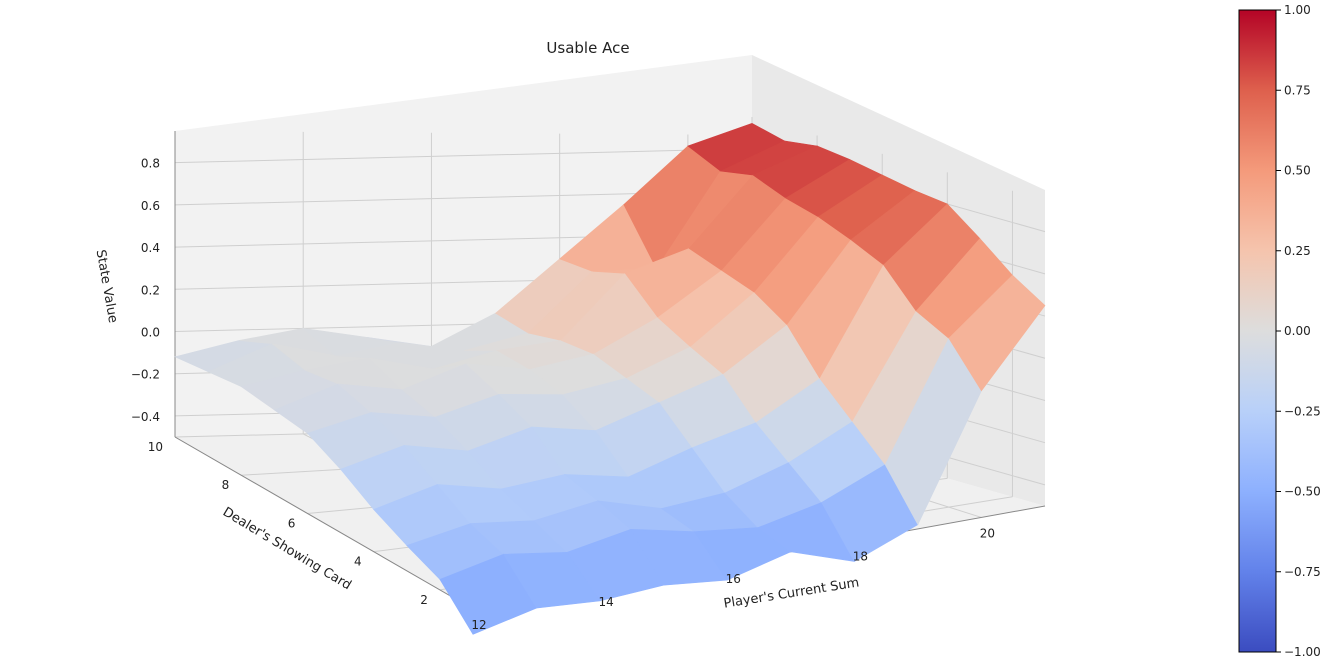 This screenshot has width=1329, height=669. What do you see at coordinates (1257, 331) in the screenshot?
I see `colorbar-fill` at bounding box center [1257, 331].